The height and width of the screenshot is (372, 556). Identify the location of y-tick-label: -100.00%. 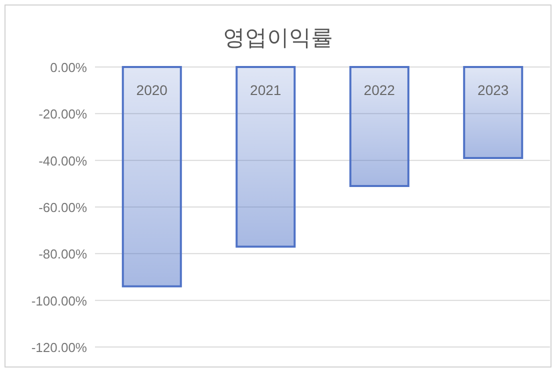
(59, 300).